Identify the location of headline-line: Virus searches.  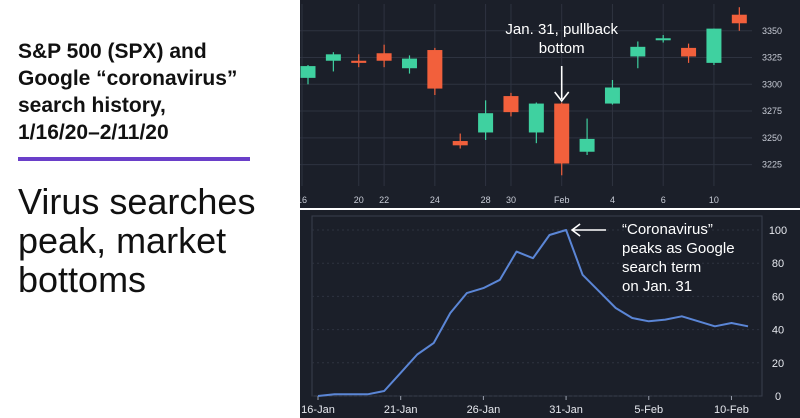
(137, 201).